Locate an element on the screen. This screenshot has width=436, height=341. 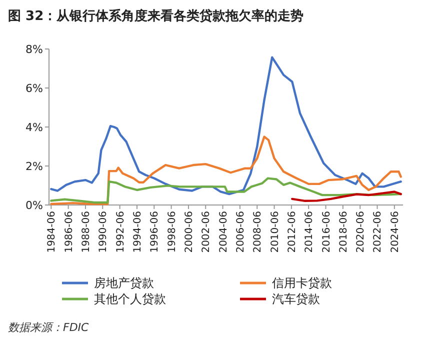
legend-label: 信用卡贷款 is located at coordinates (302, 283).